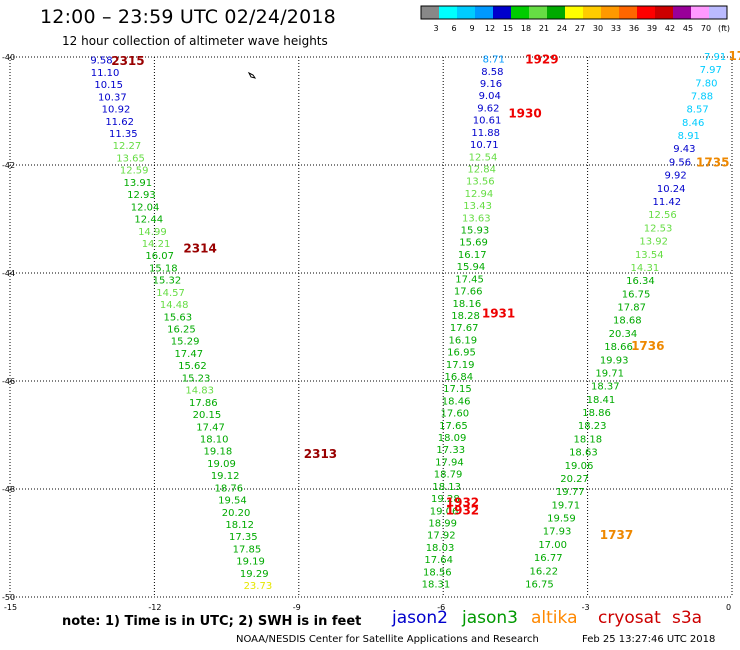  What do you see at coordinates (185, 342) in the screenshot?
I see `wave-height-value: 15.29` at bounding box center [185, 342].